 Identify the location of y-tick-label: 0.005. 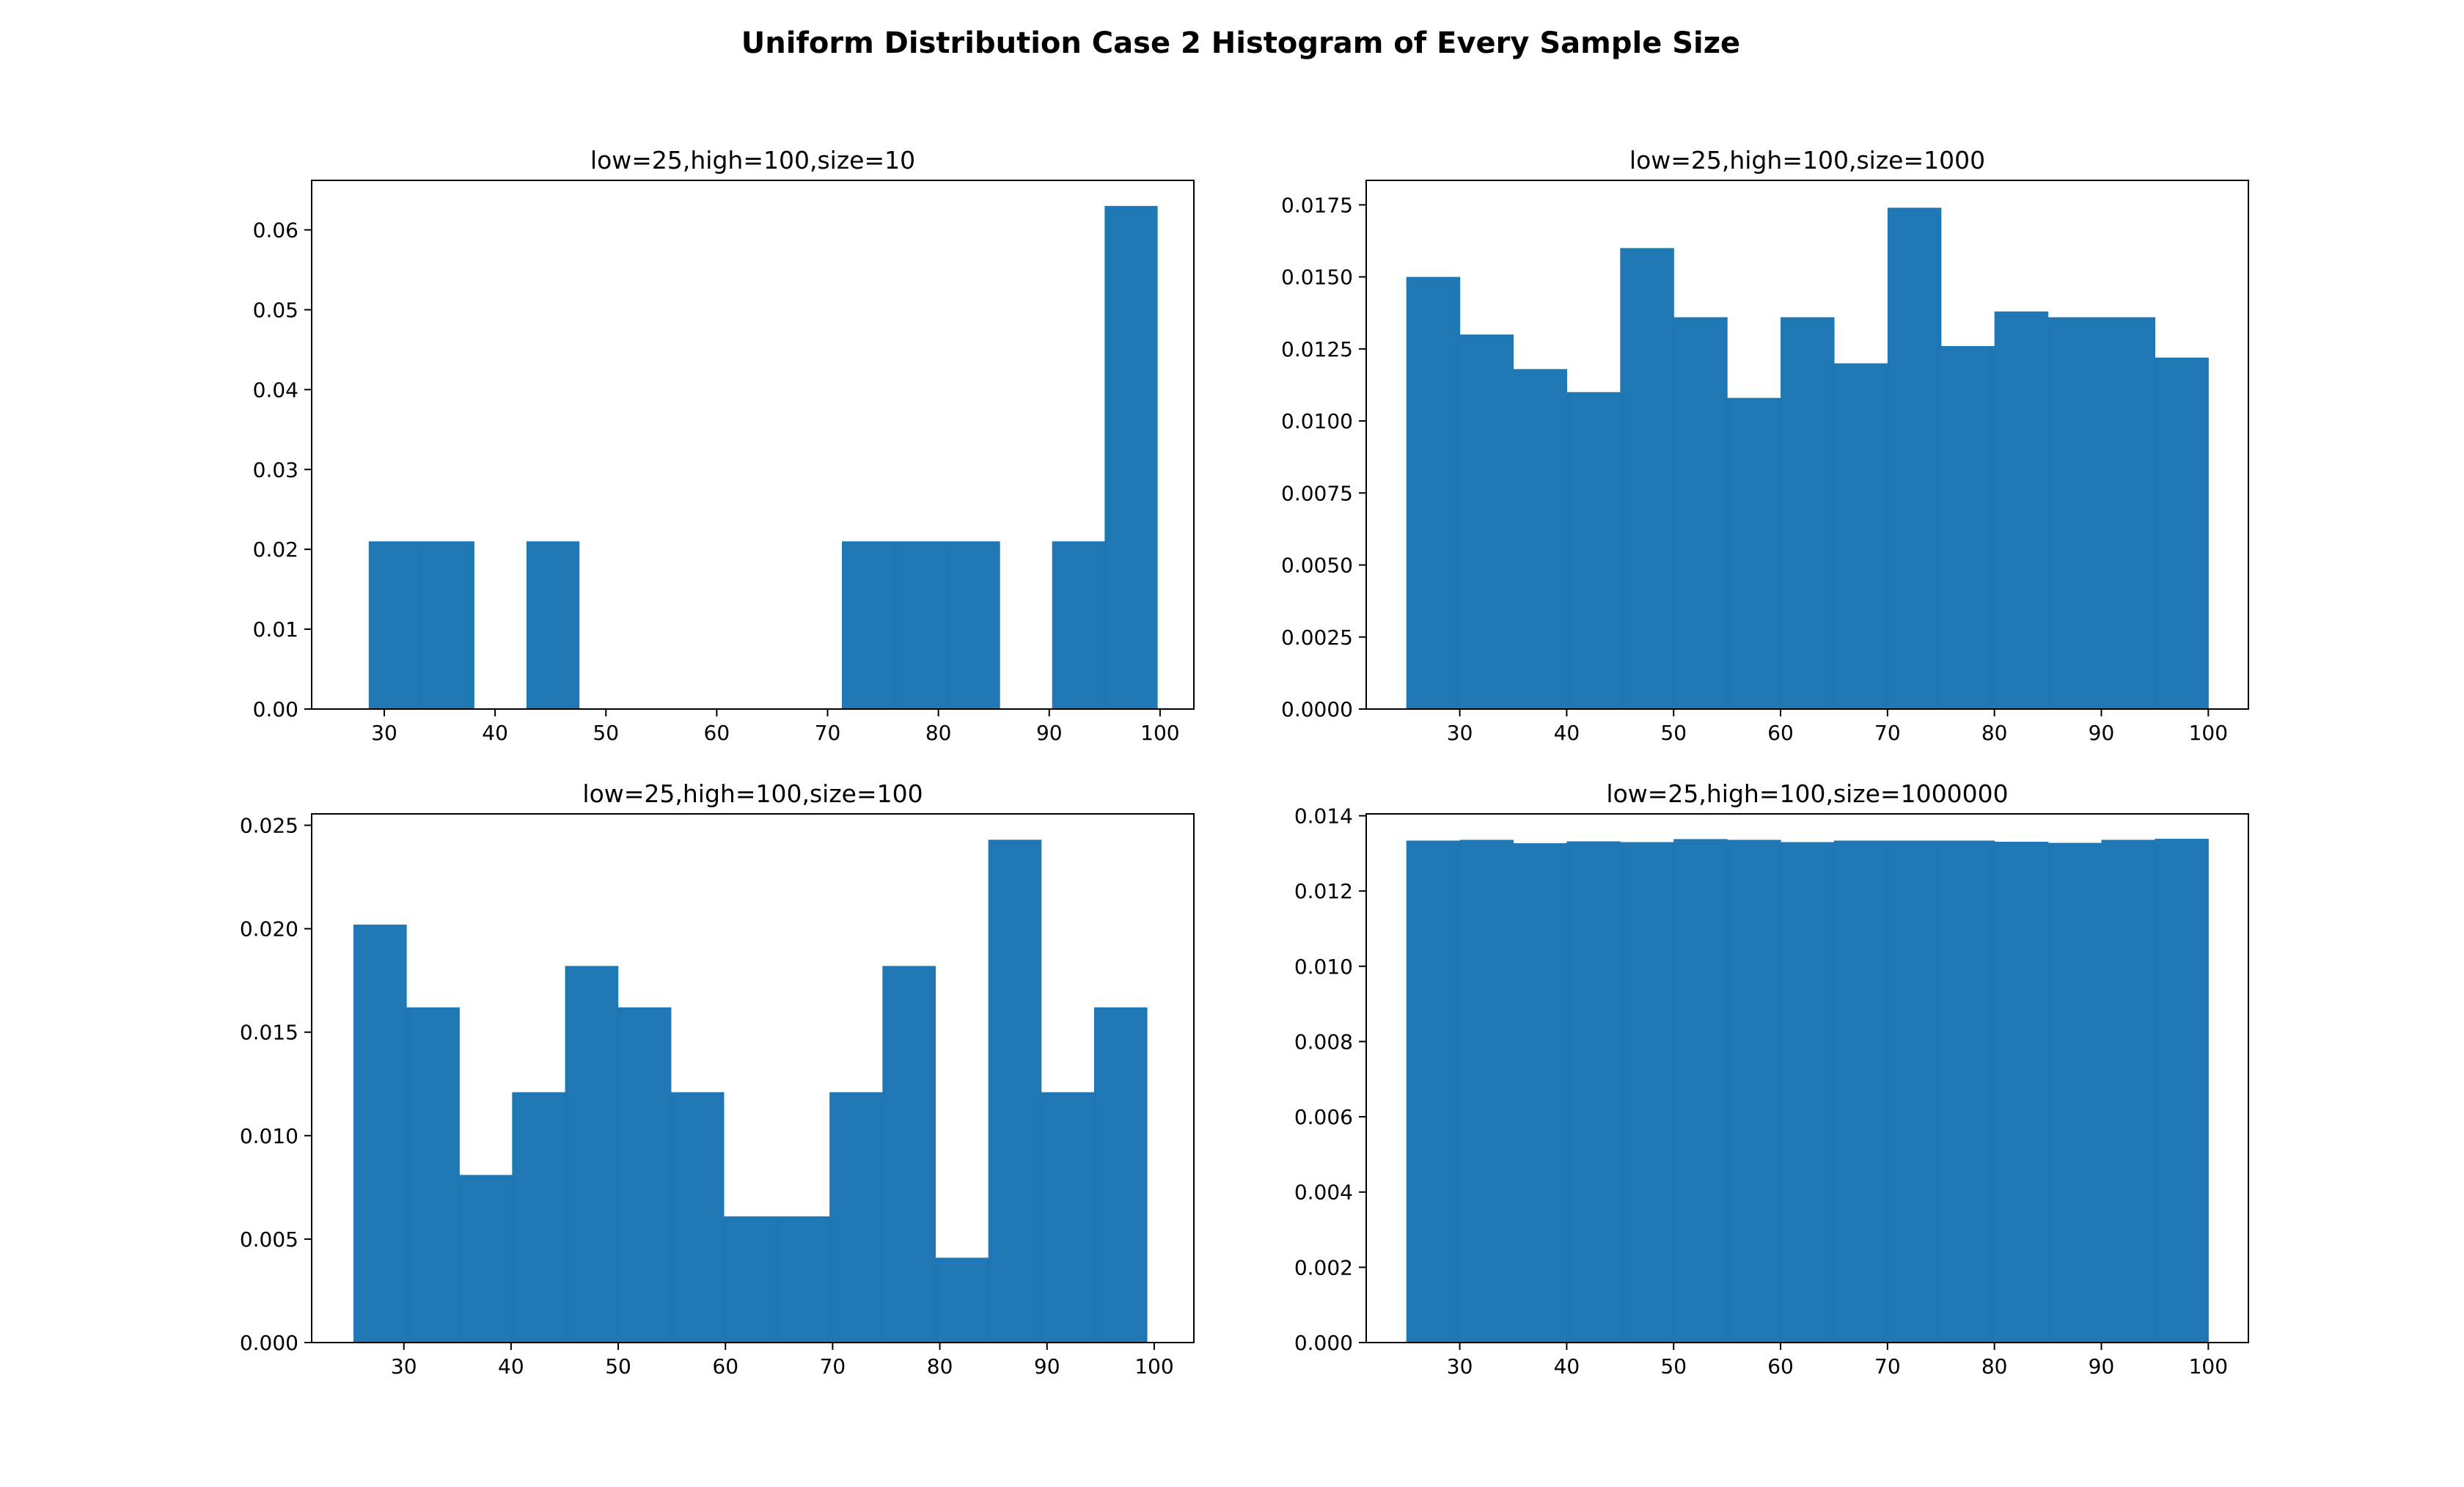
(269, 1239).